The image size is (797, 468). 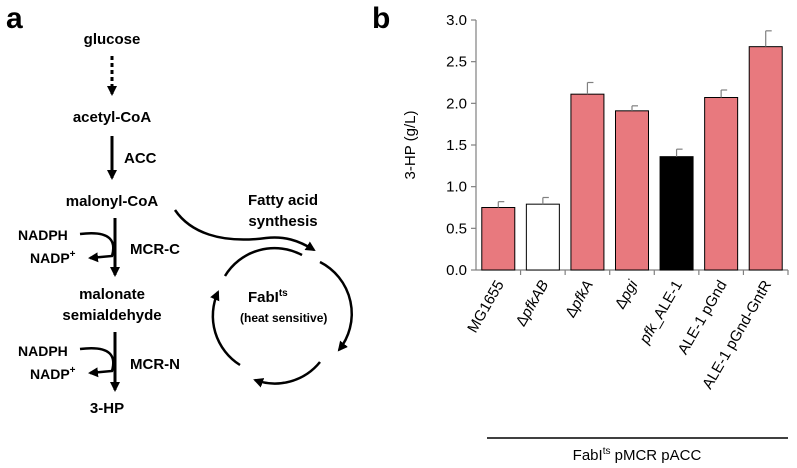 I want to click on category-label: Δpgi, so click(x=627, y=294).